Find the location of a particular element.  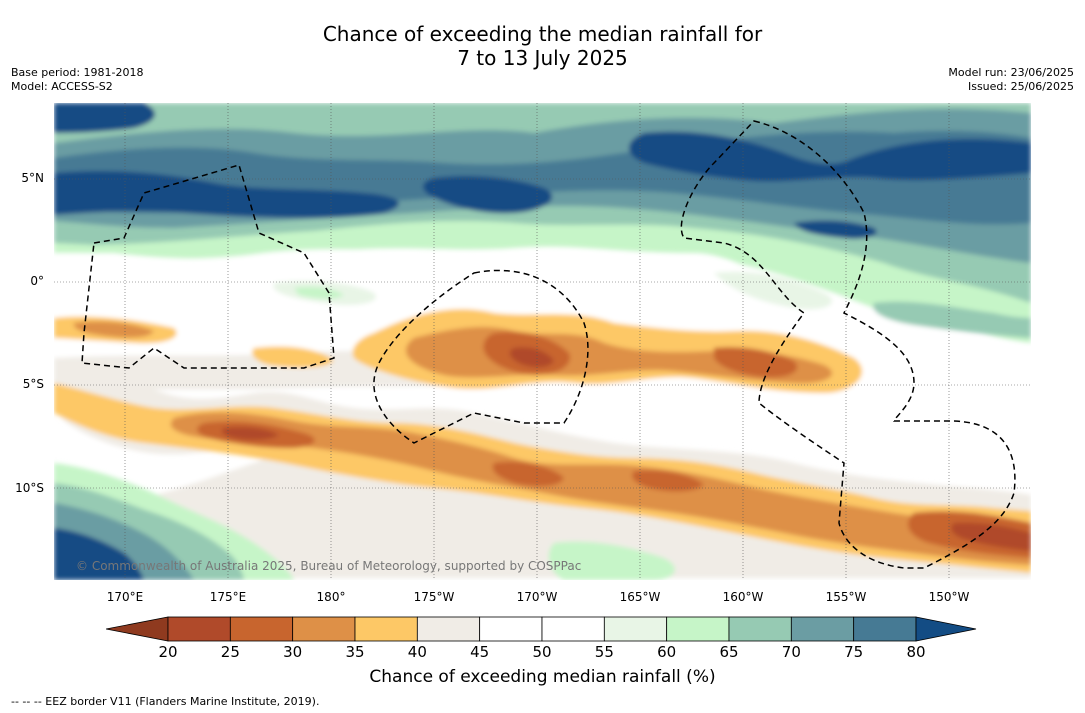

lon-label-175w: 175°W is located at coordinates (434, 597).